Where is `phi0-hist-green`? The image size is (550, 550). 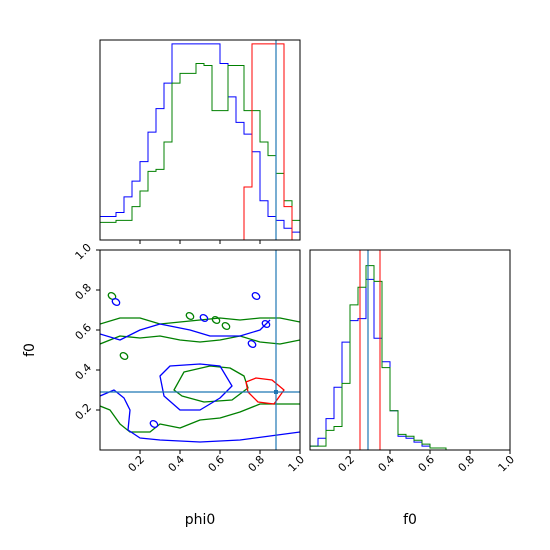 phi0-hist-green is located at coordinates (200, 143).